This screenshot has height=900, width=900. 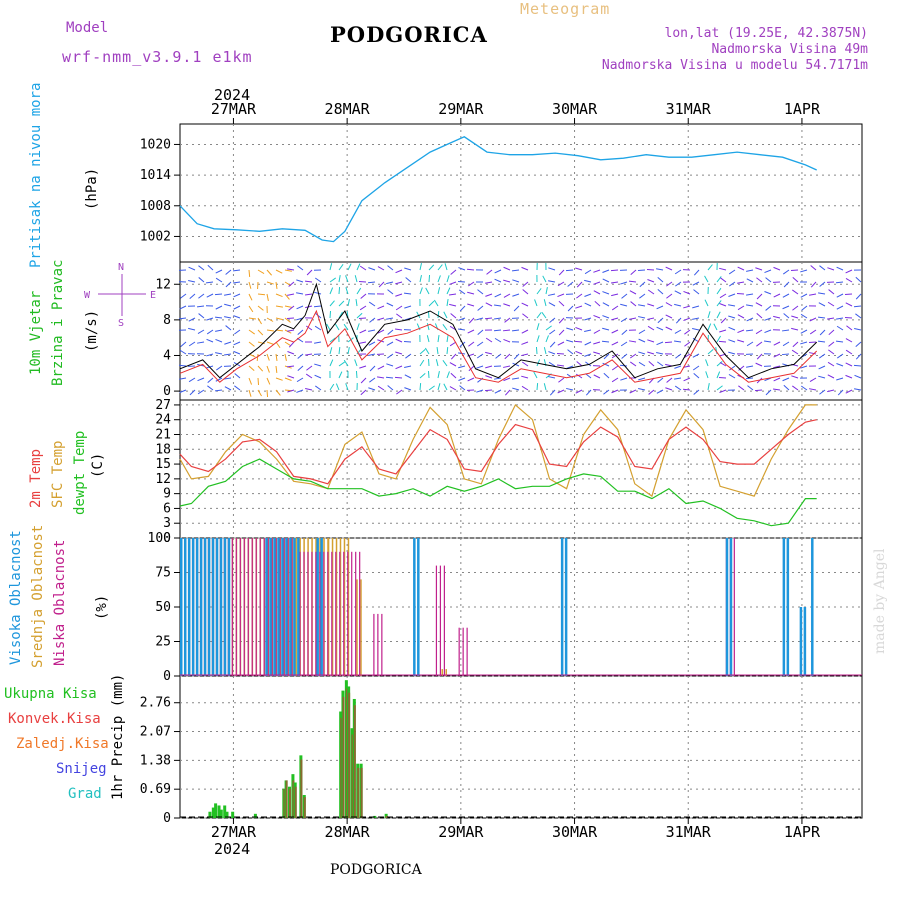 What do you see at coordinates (163, 607) in the screenshot?
I see `cloud-ytick-label: 50` at bounding box center [163, 607].